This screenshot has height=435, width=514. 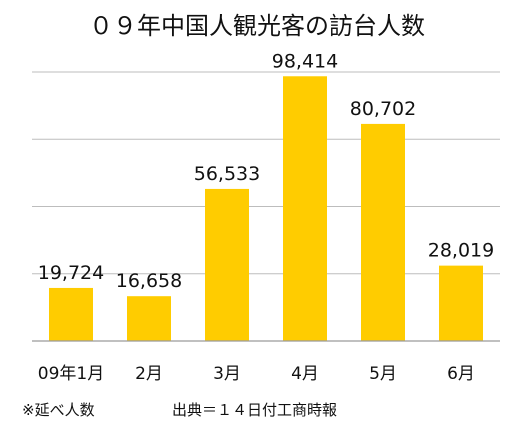 I want to click on chart-title: ０９年中国人観光客の訪台人数, so click(x=257, y=26).